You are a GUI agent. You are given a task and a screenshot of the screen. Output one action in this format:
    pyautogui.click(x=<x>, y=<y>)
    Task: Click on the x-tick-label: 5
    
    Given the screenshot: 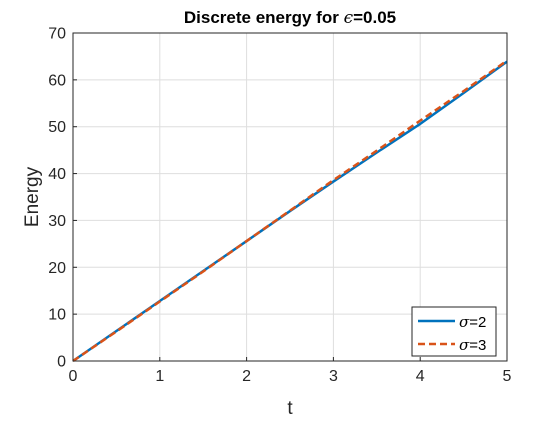 What is the action you would take?
    pyautogui.click(x=507, y=376)
    